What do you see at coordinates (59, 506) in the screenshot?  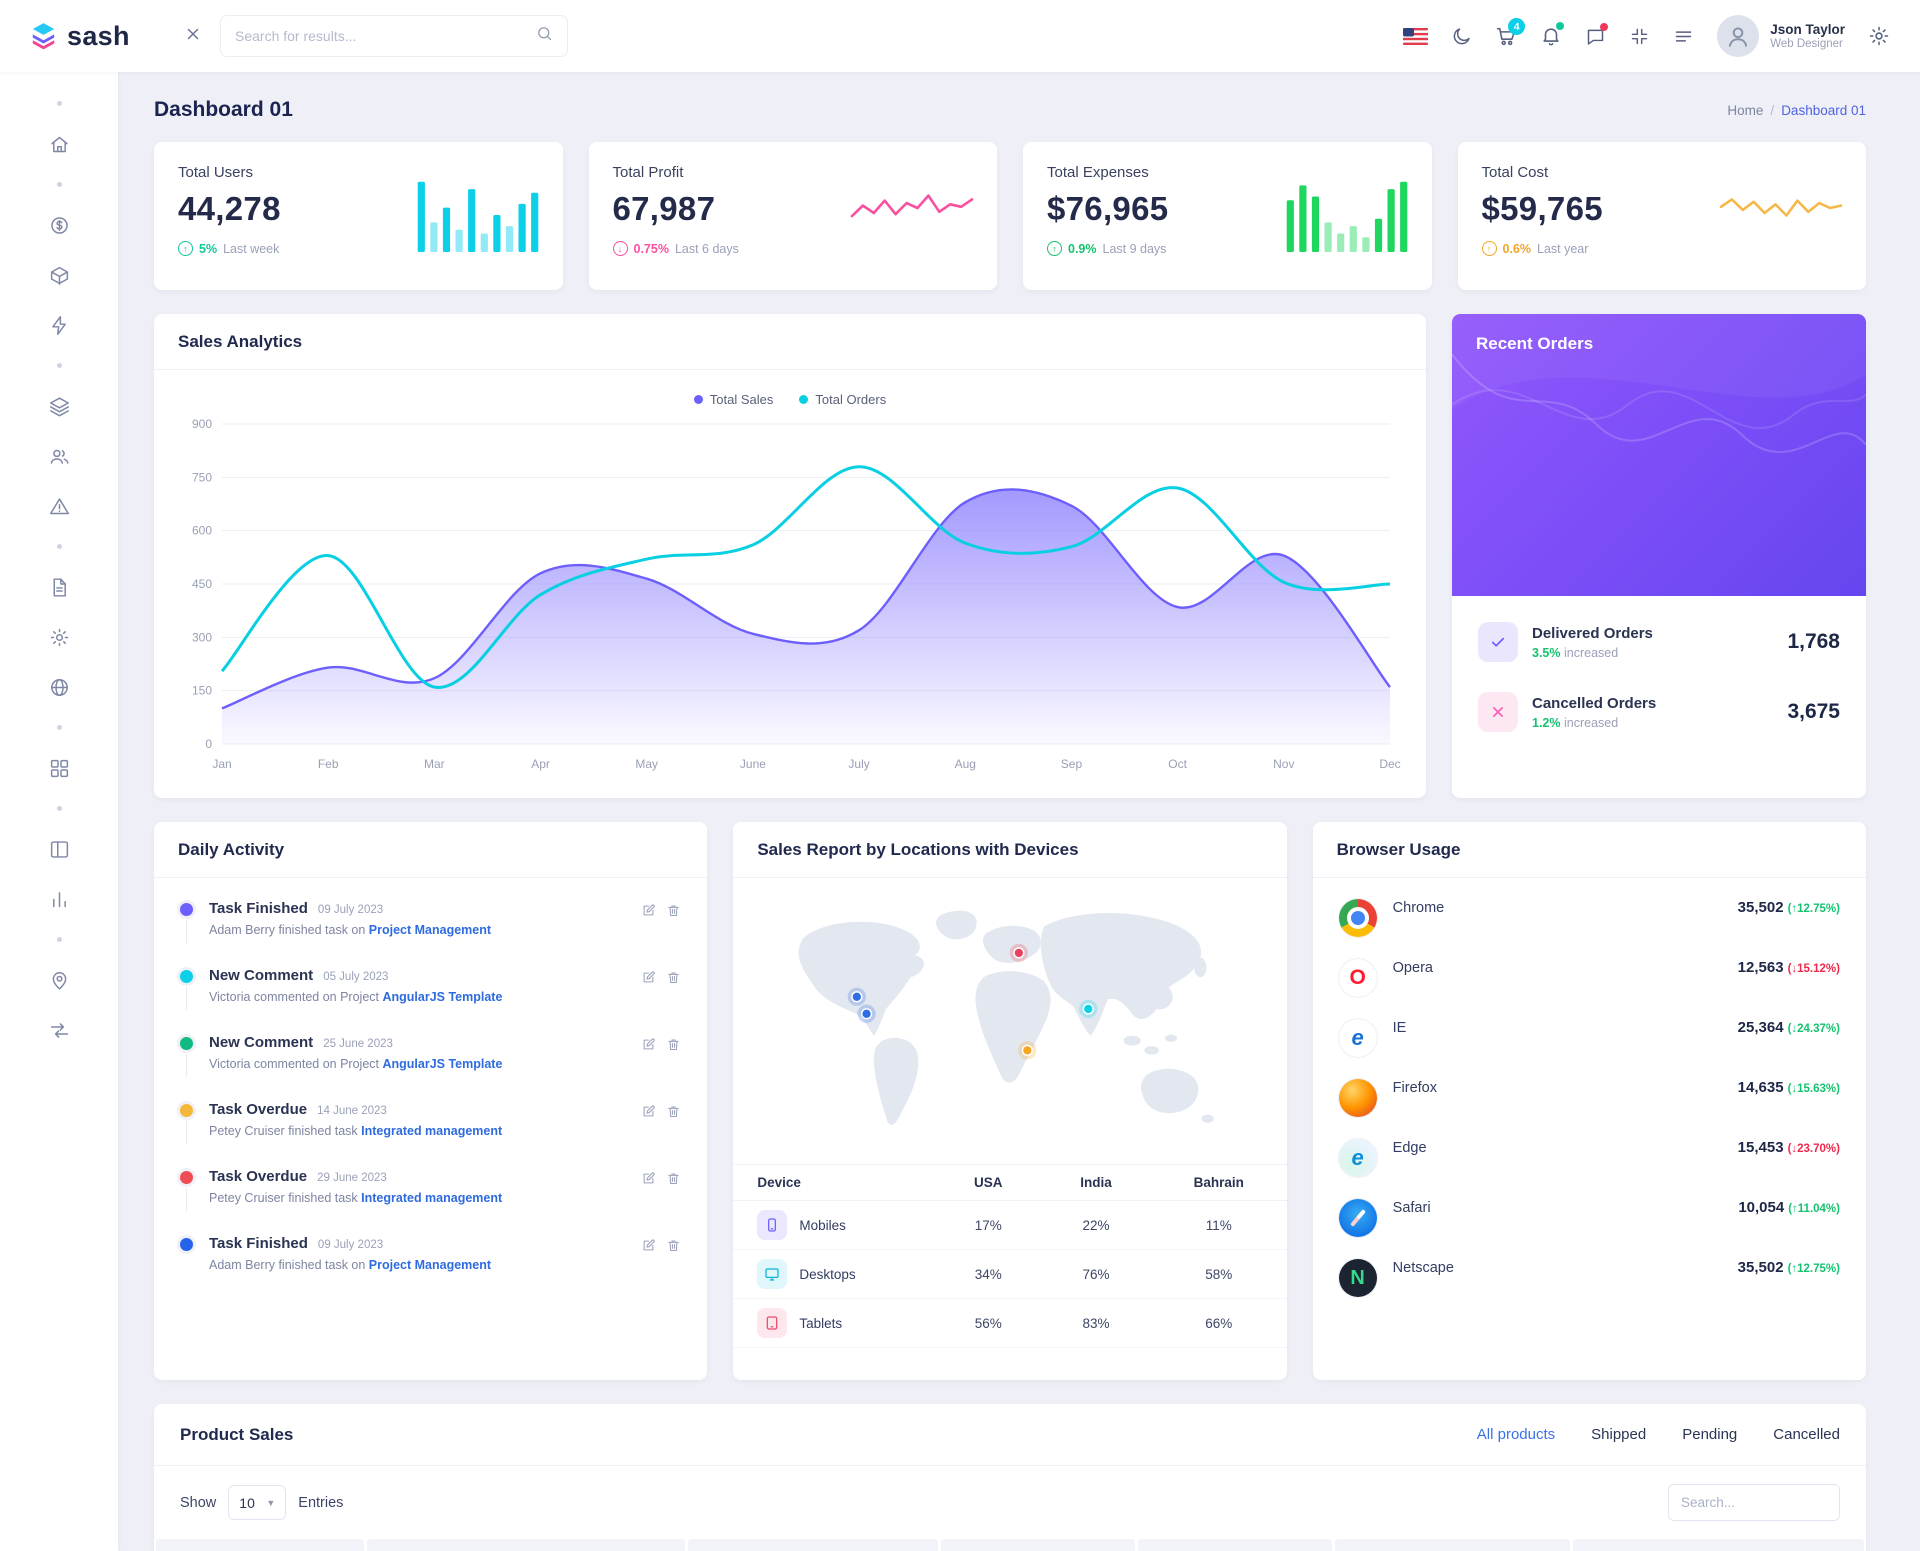 I see `sidebar-item-alert-icon` at bounding box center [59, 506].